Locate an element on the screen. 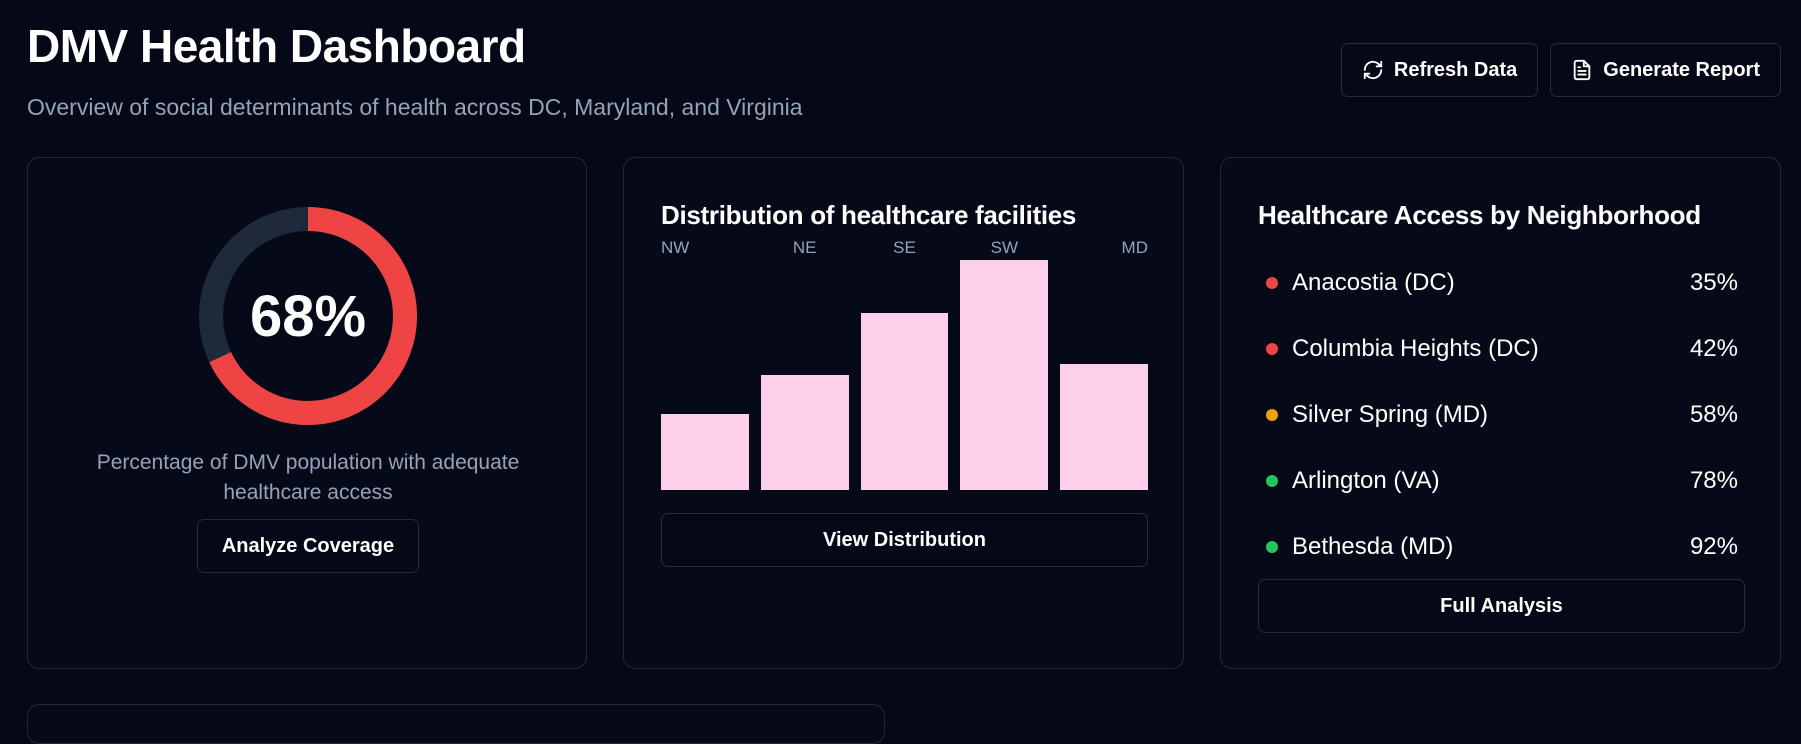 The width and height of the screenshot is (1801, 744). neighborhood-name: Arlington (VA) is located at coordinates (1366, 480).